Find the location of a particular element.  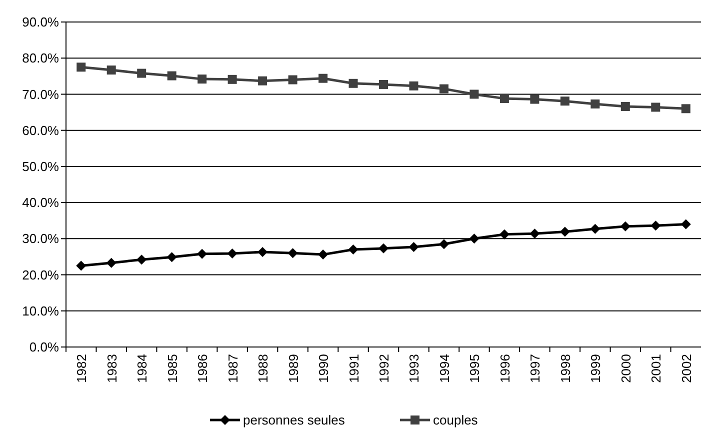

legend-label: couples is located at coordinates (455, 420).